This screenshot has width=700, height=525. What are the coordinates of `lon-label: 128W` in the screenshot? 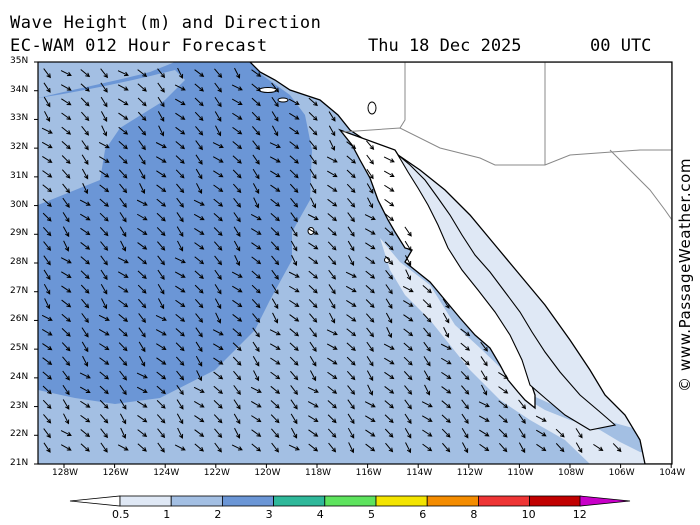 It's located at (65, 473).